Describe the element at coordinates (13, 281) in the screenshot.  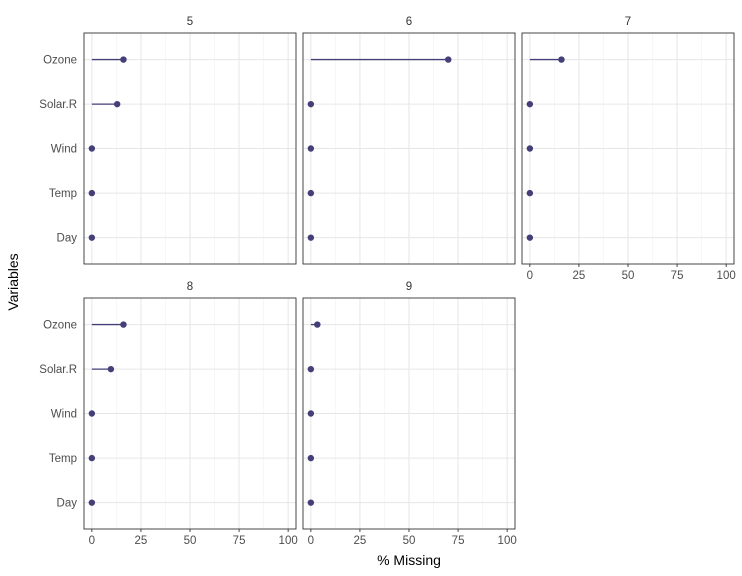
I see `y-axis-title: Variables` at that location.